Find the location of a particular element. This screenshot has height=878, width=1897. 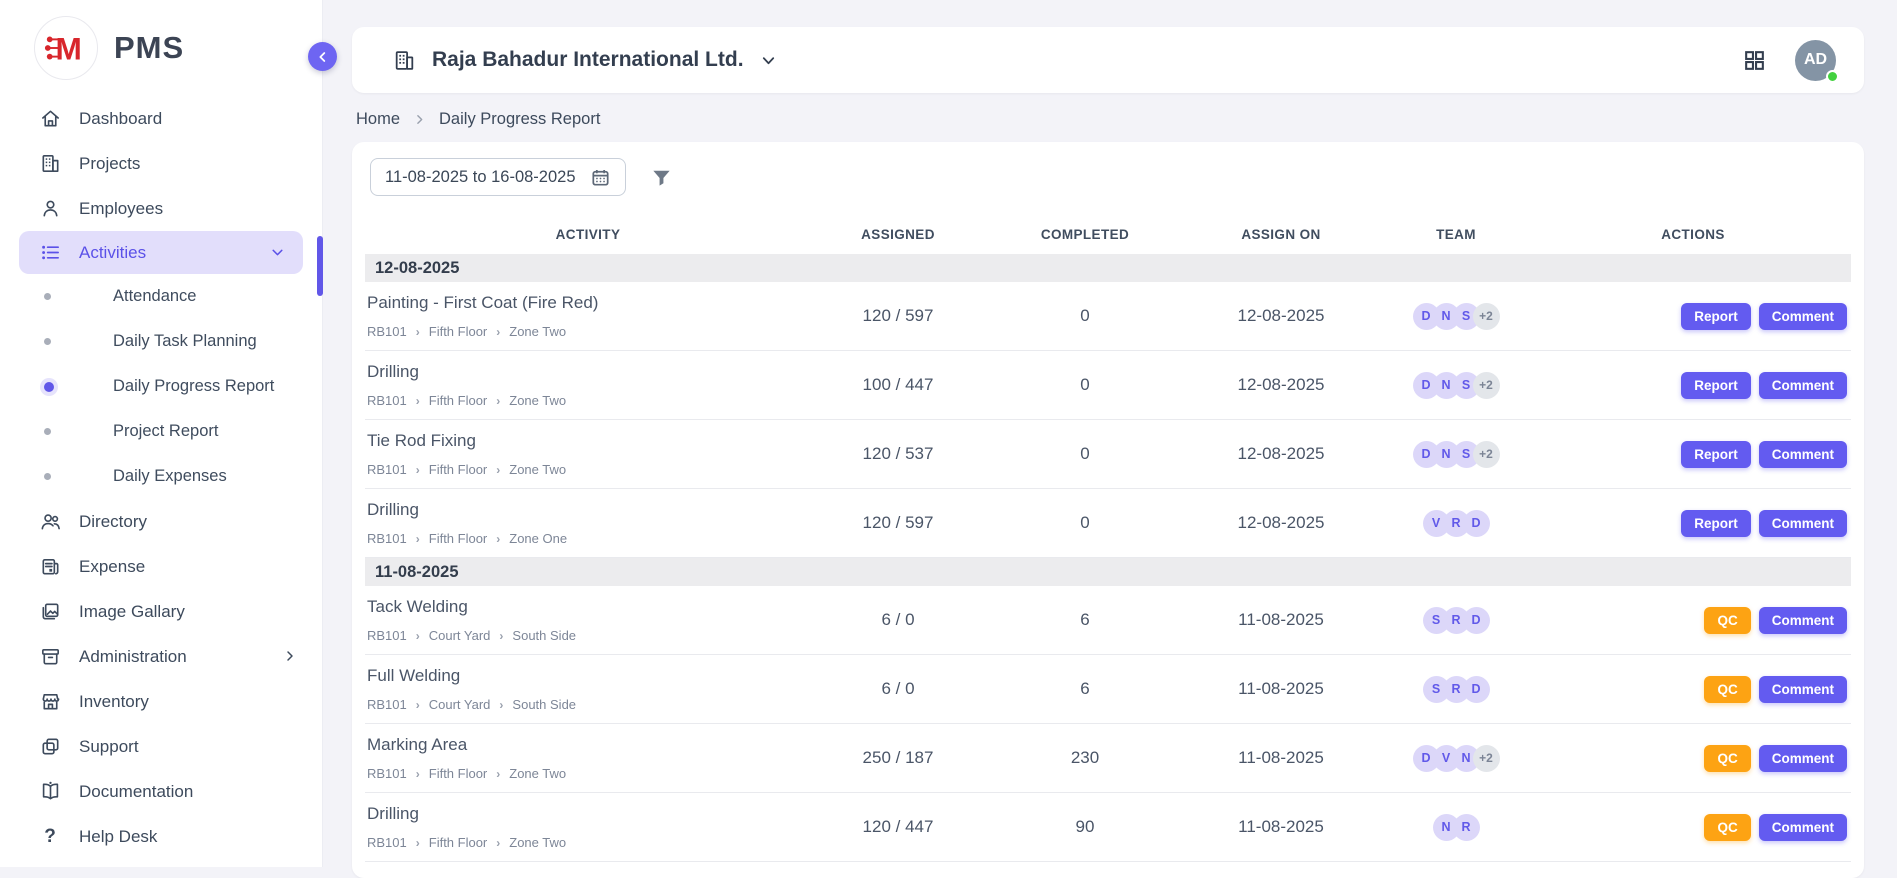

path-segment: Zone Two is located at coordinates (538, 331).